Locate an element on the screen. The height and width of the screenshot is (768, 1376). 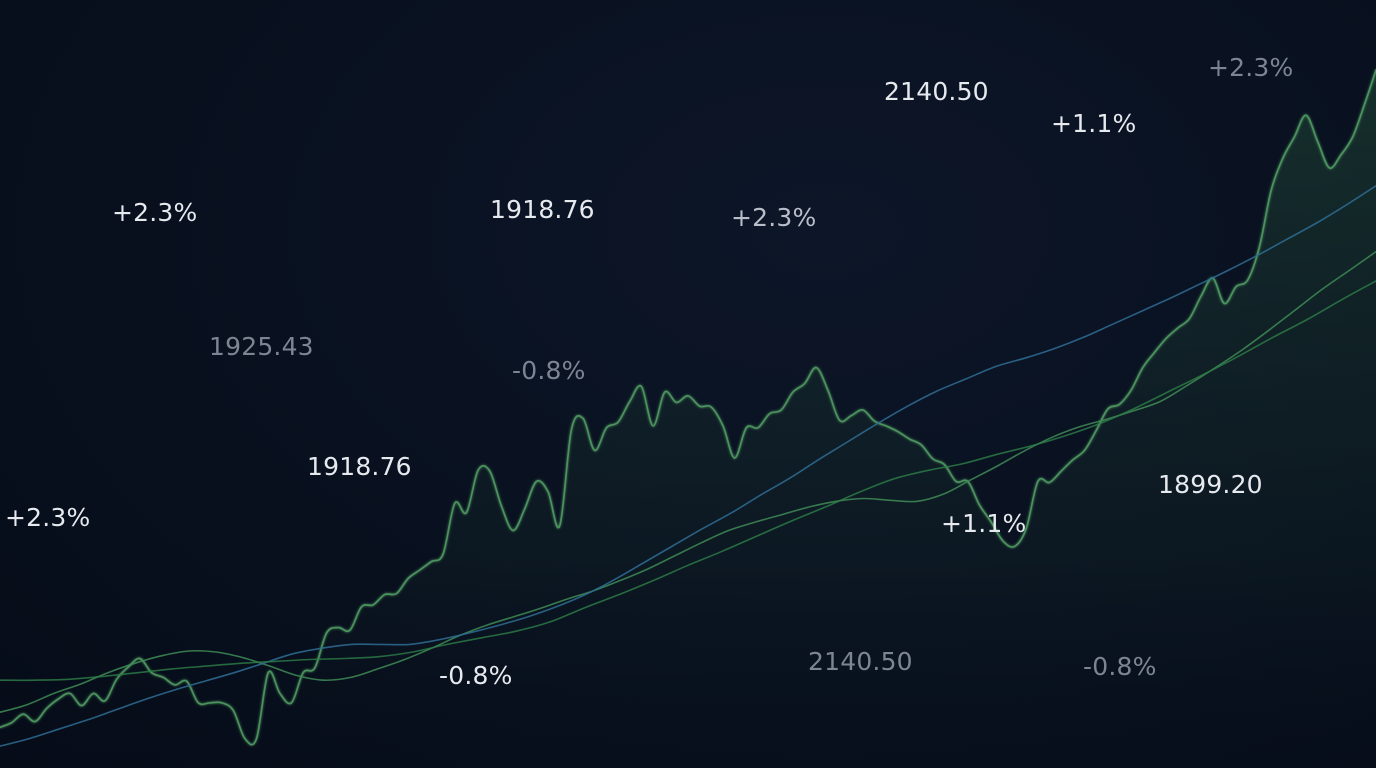
annotation-label: 1899.20 is located at coordinates (1210, 484).